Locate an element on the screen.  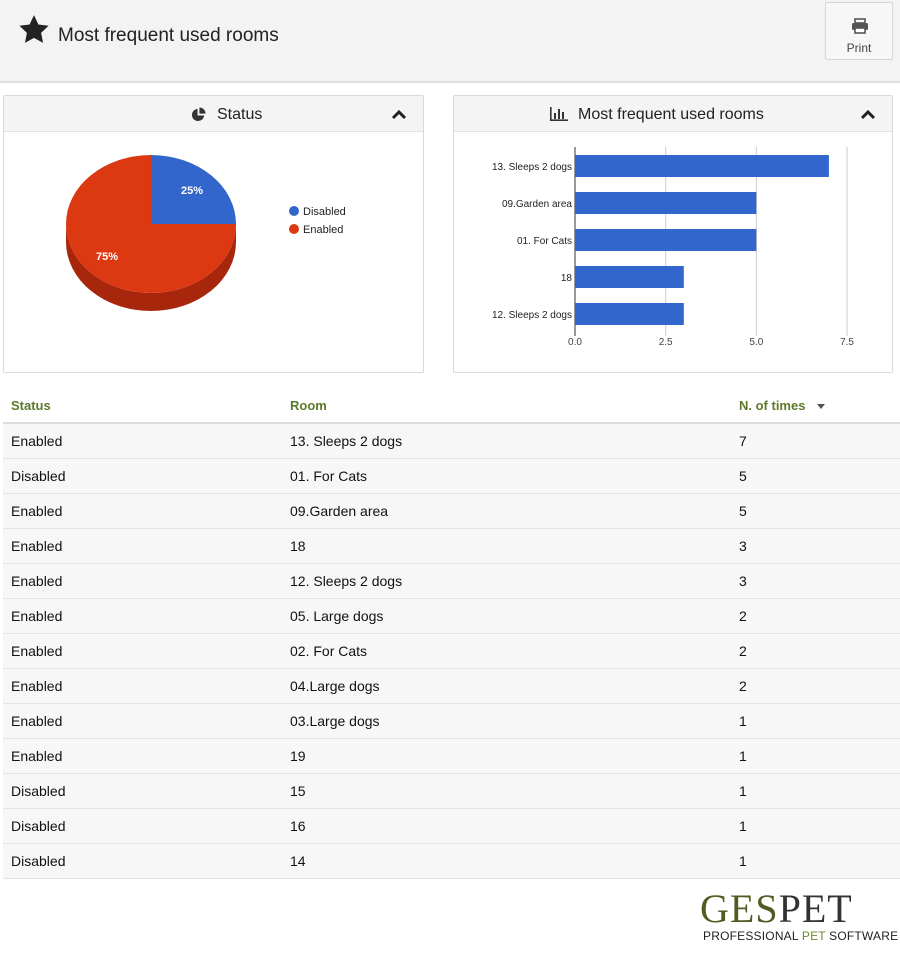
x-tick-label: 0.0 is located at coordinates (575, 342).